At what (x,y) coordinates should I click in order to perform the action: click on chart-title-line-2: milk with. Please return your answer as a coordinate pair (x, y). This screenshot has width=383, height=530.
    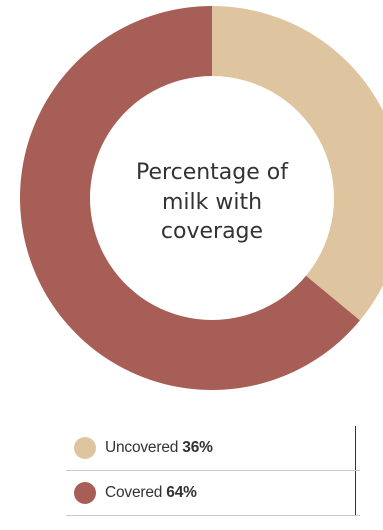
    Looking at the image, I should click on (212, 202).